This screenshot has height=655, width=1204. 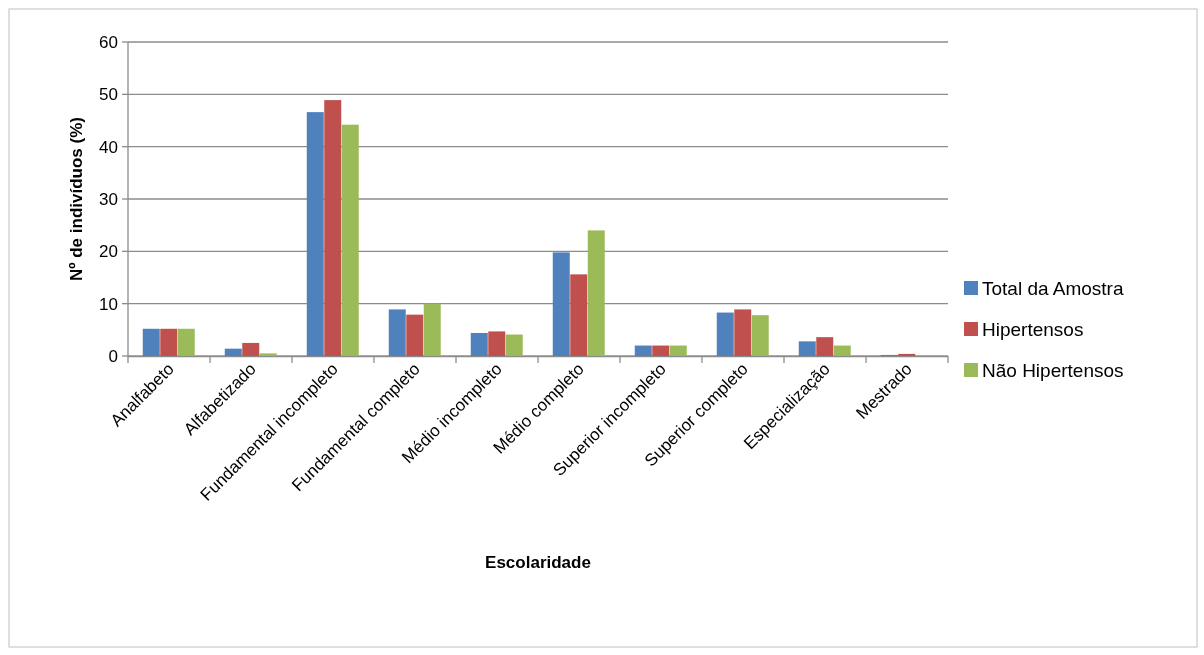 What do you see at coordinates (1033, 329) in the screenshot?
I see `legend-label: Hipertensos` at bounding box center [1033, 329].